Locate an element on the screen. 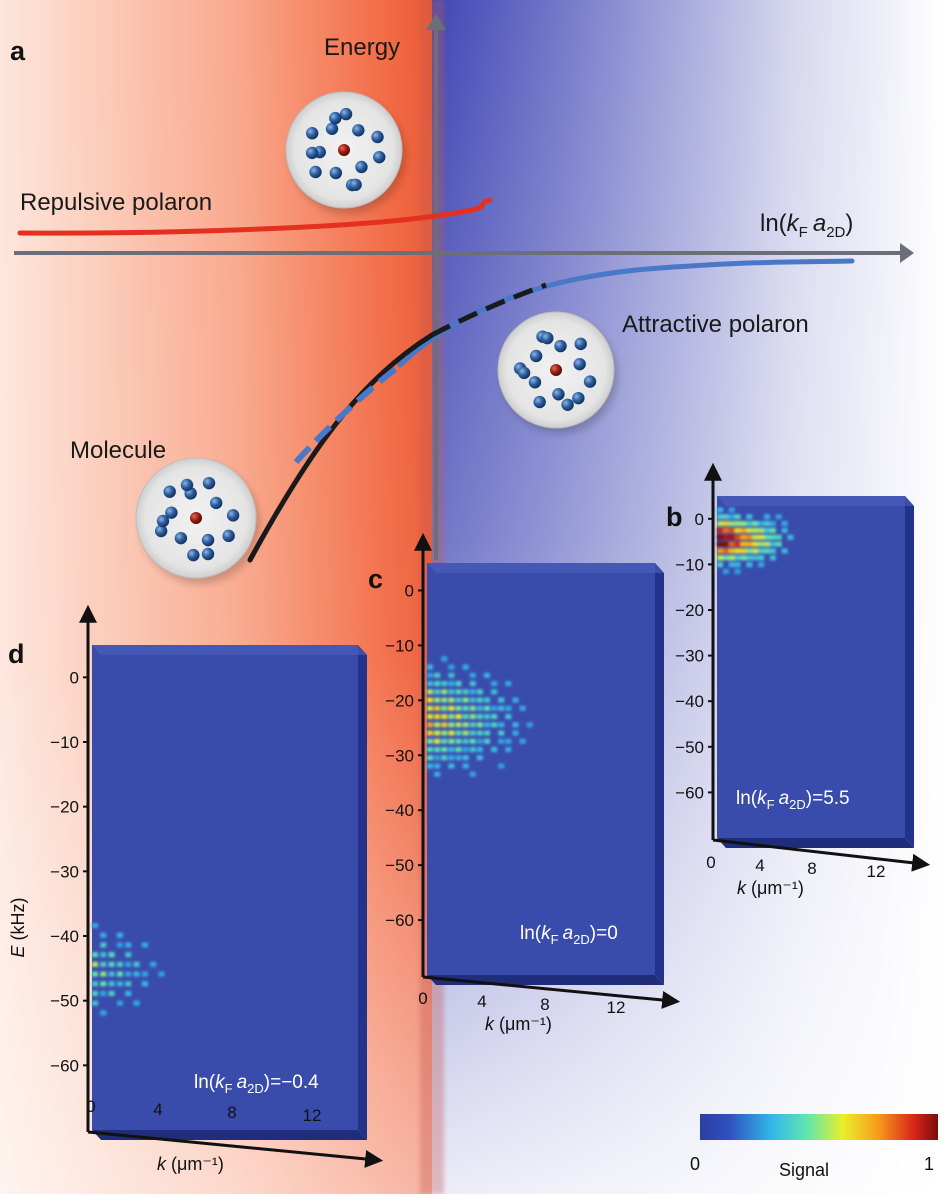 The height and width of the screenshot is (1194, 946). x-axis-title: k (μm⁻¹) is located at coordinates (518, 1024).